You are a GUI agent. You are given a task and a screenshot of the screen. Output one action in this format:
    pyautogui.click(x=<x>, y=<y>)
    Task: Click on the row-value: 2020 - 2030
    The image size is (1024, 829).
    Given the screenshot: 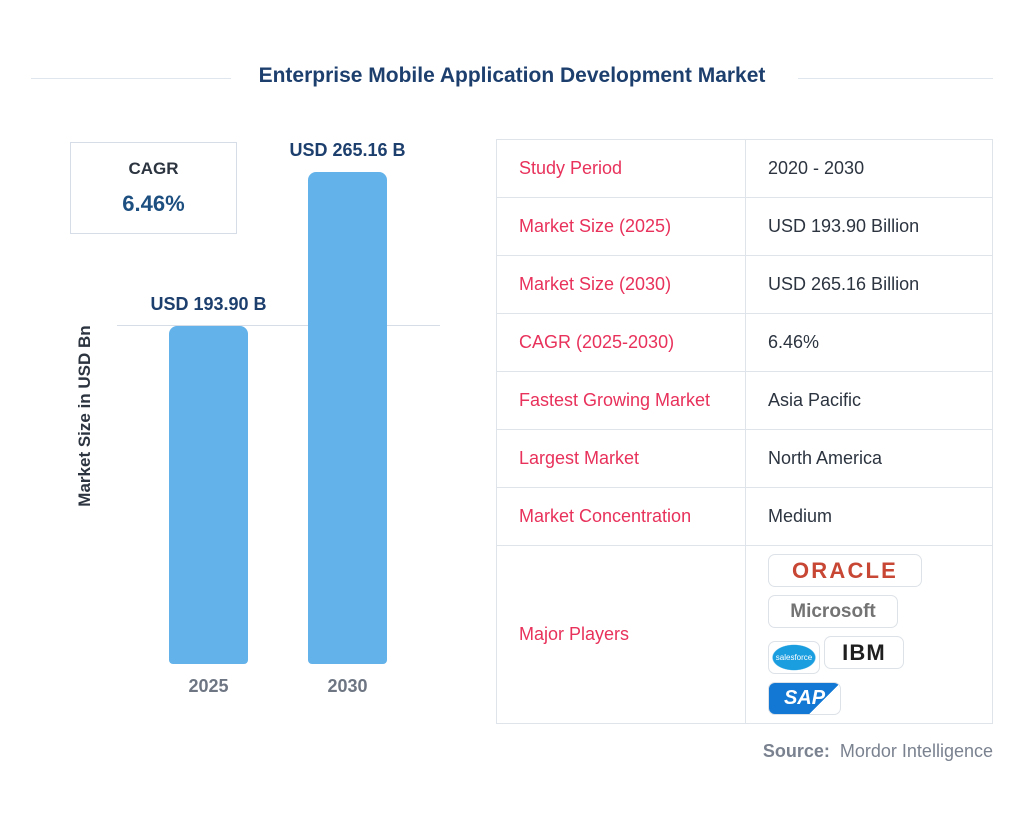 What is the action you would take?
    pyautogui.click(x=869, y=168)
    